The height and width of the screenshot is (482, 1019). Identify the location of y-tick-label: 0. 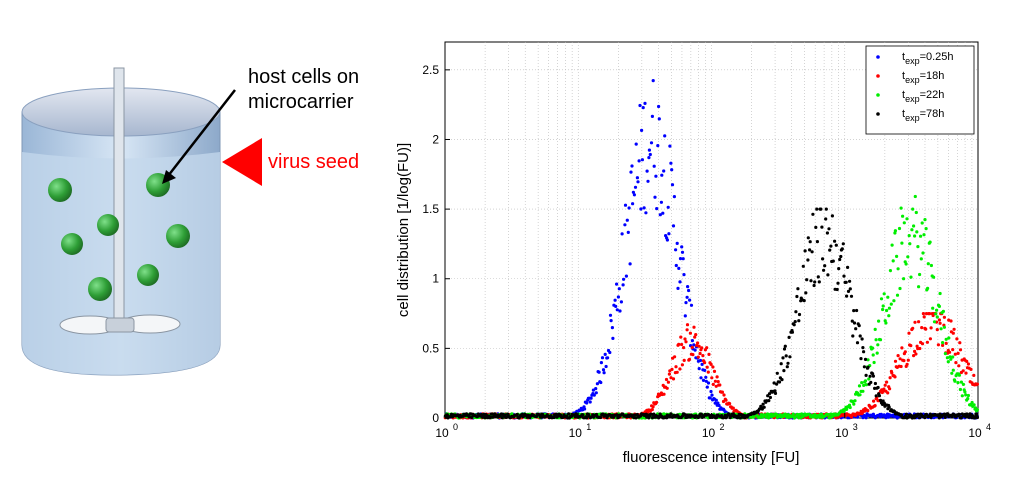
(435, 418).